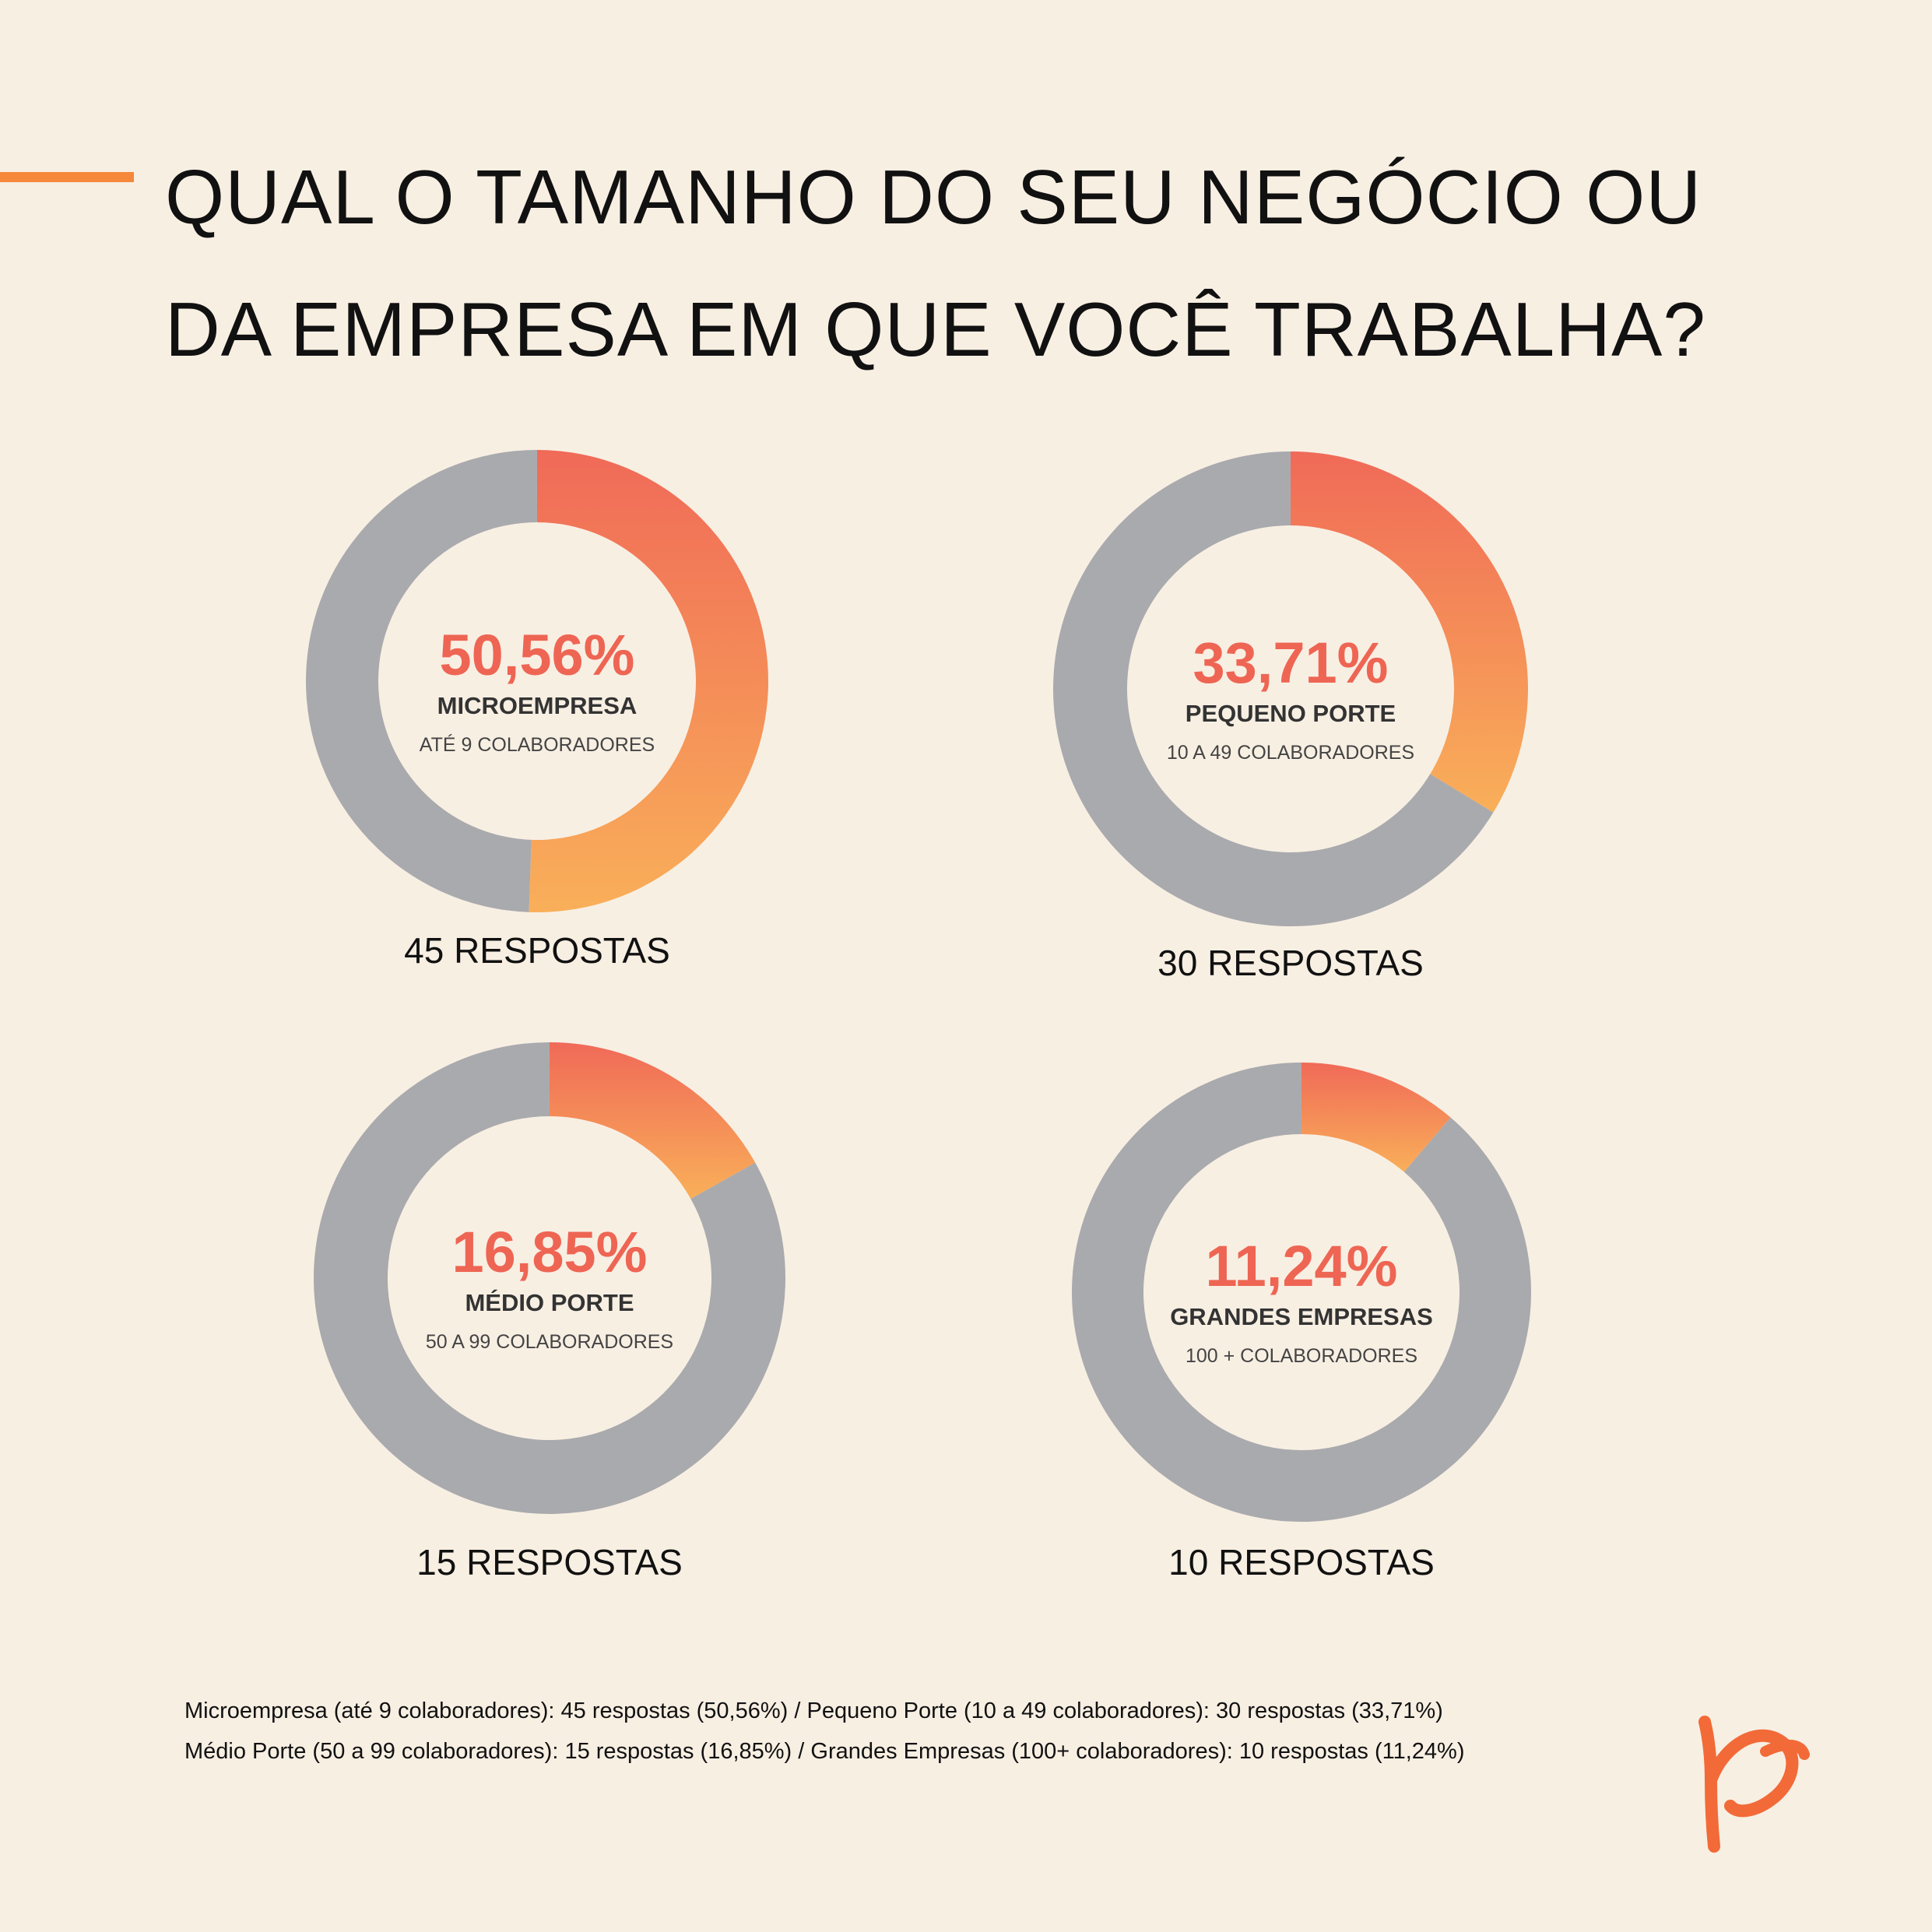 This screenshot has height=1932, width=1932. What do you see at coordinates (1302, 1266) in the screenshot?
I see `percent-label-grandes-empresas: 11,24%` at bounding box center [1302, 1266].